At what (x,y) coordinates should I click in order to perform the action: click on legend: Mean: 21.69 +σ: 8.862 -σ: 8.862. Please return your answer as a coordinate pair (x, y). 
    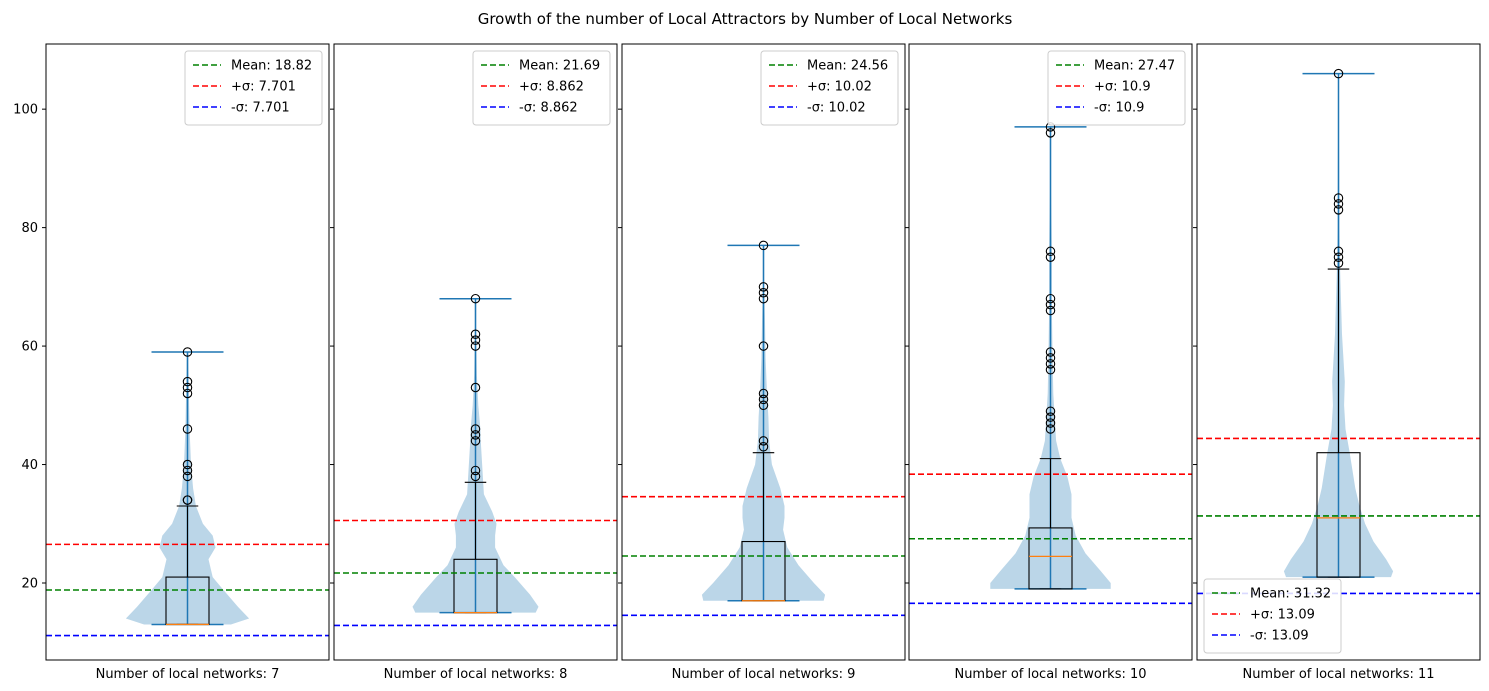
    Looking at the image, I should click on (541, 88).